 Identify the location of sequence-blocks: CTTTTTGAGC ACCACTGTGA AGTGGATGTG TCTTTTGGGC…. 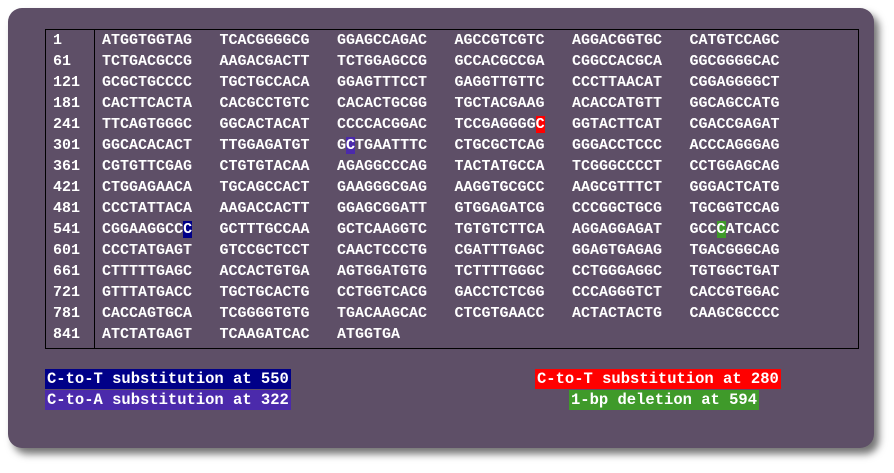
(454, 271).